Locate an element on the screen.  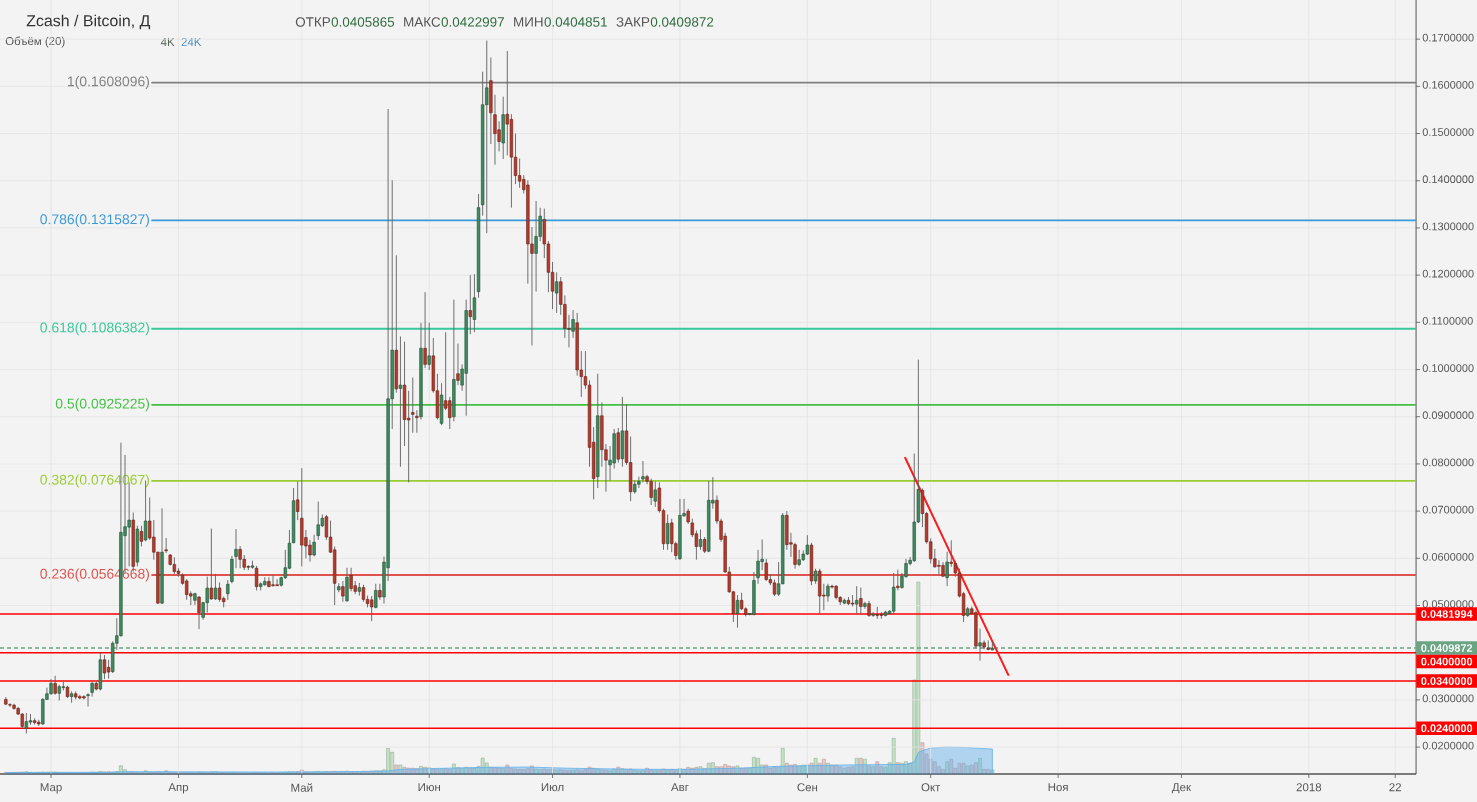
series-label: 0.786(0.1315827) is located at coordinates (94, 220).